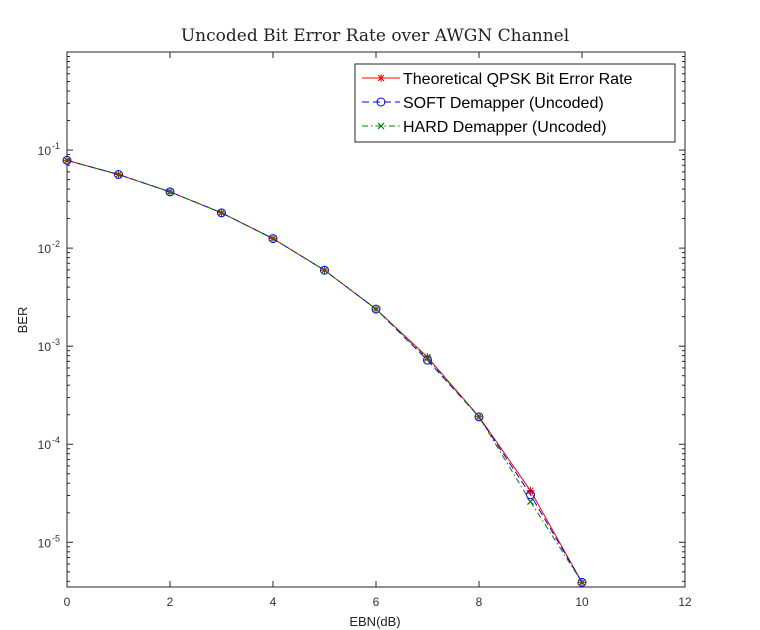 The image size is (760, 630). Describe the element at coordinates (56, 440) in the screenshot. I see `y-tick-exponent: -4` at that location.